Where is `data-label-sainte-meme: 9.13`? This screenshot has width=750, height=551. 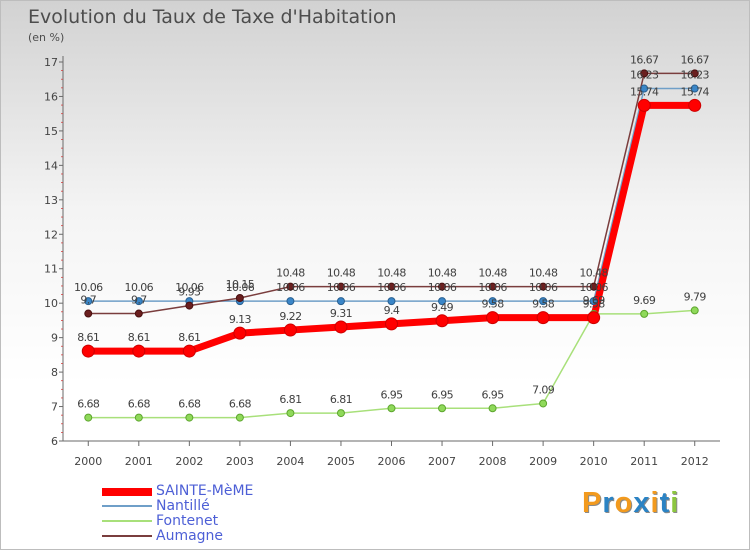 data-label-sainte-meme: 9.13 is located at coordinates (240, 319).